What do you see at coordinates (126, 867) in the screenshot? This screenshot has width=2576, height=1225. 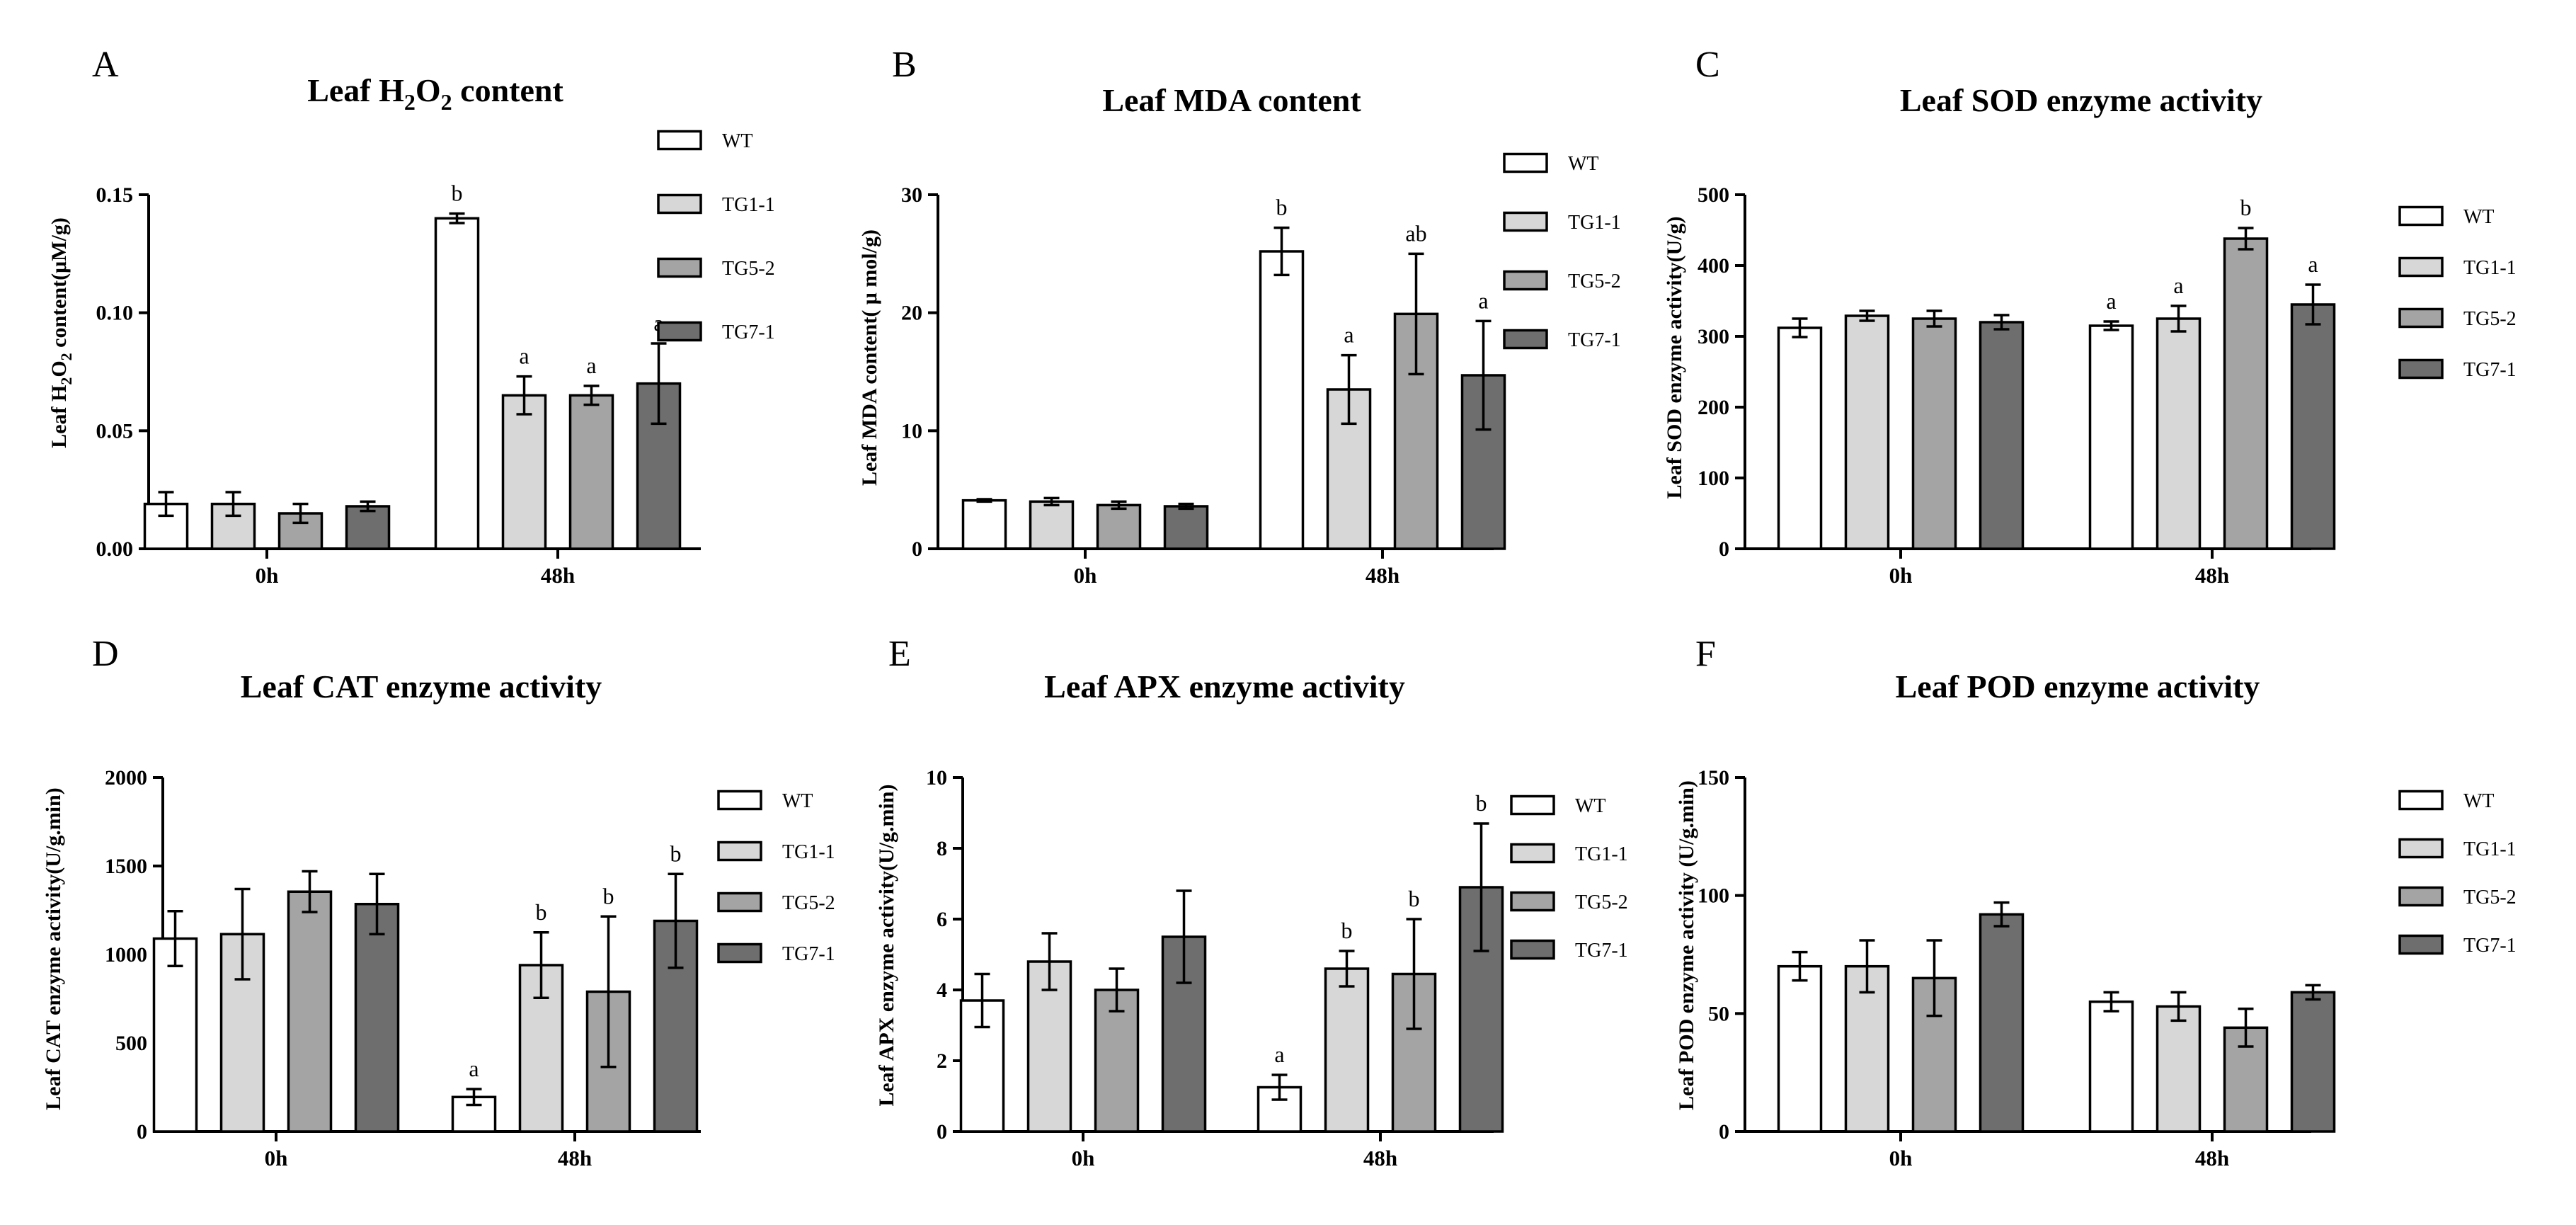 I see `y-tick-label: 1500` at bounding box center [126, 867].